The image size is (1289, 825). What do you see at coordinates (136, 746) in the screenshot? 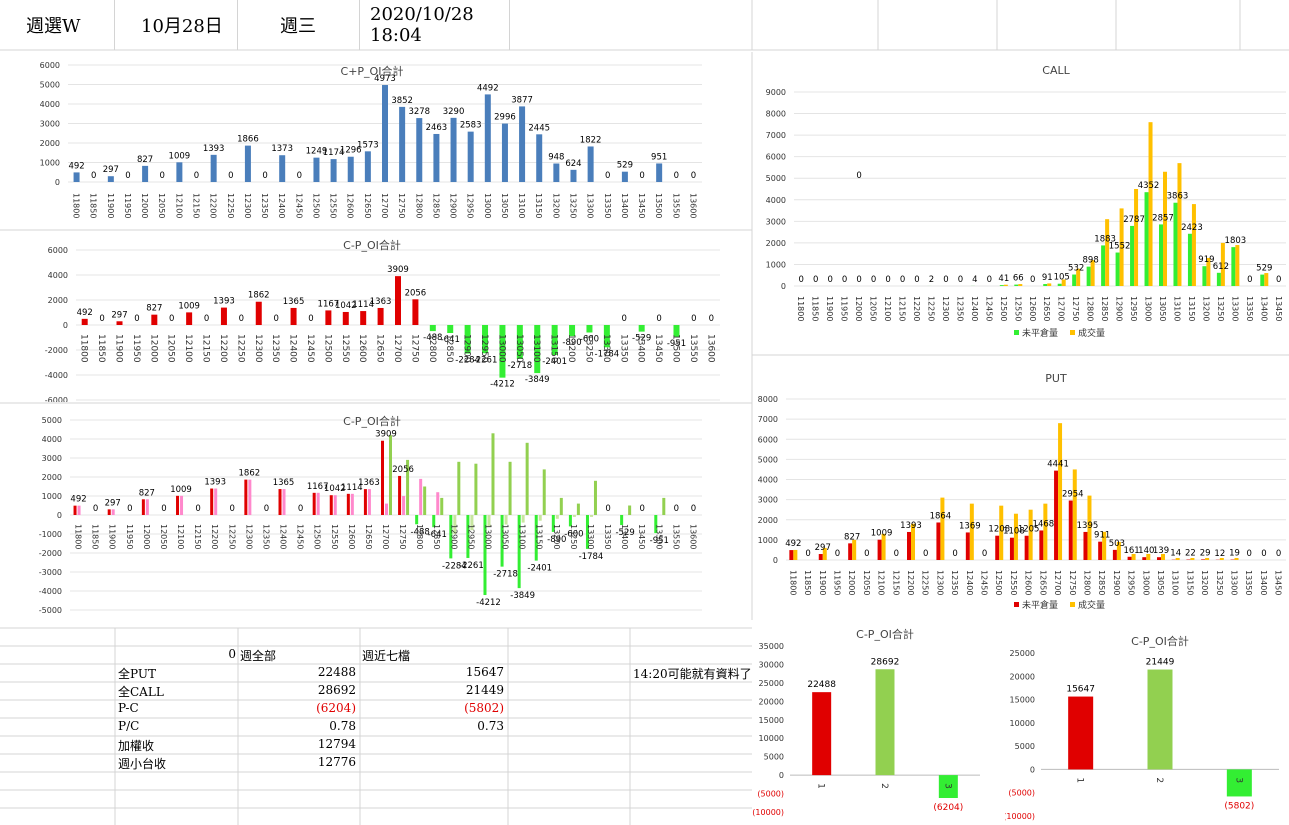
I see `row-label: 加權收` at bounding box center [136, 746].